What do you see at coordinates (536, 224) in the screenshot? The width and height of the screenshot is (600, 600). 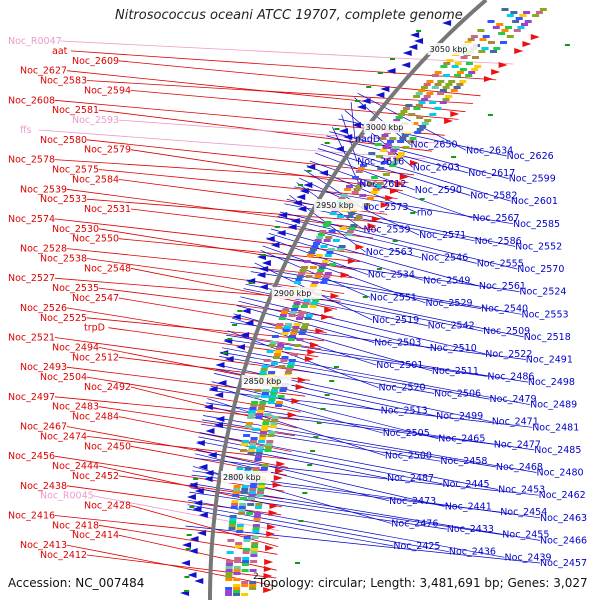 I see `right-gene-label: Noc_2585` at bounding box center [536, 224].